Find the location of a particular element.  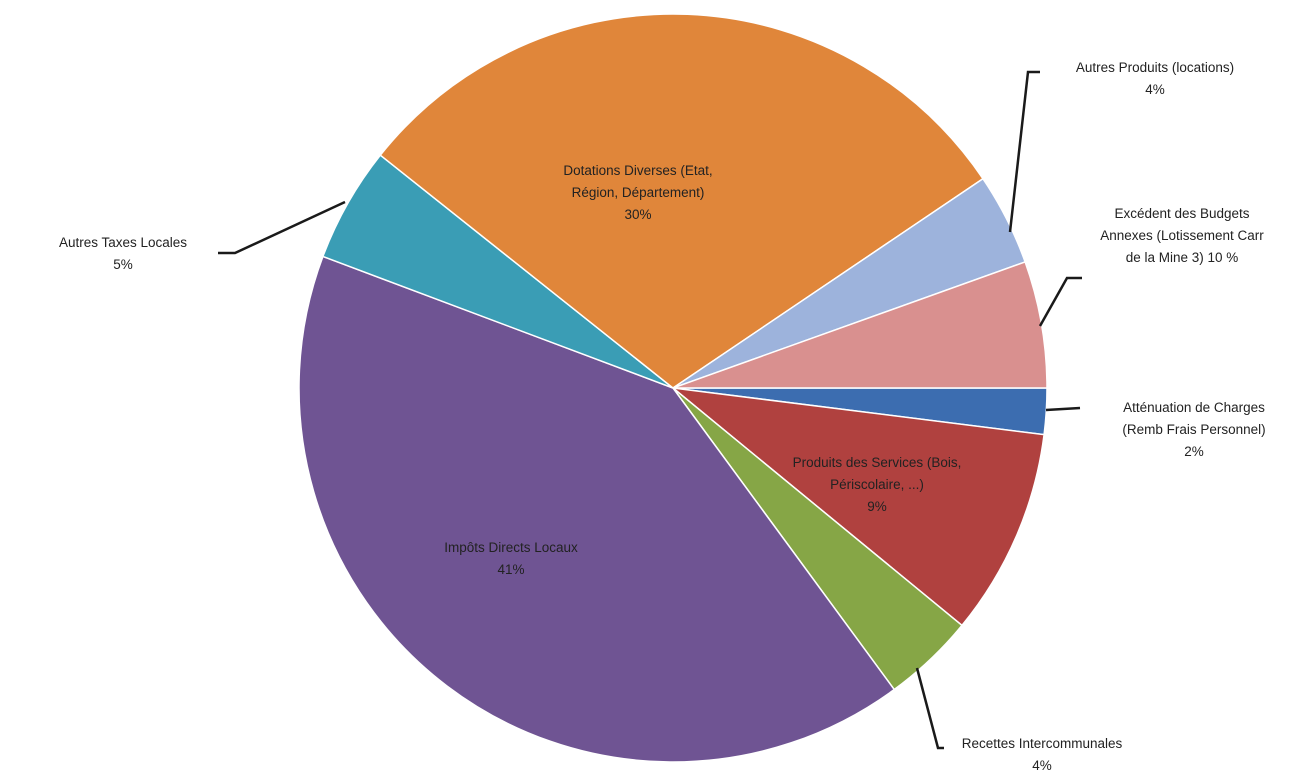

pie-slice is located at coordinates (857, 506).